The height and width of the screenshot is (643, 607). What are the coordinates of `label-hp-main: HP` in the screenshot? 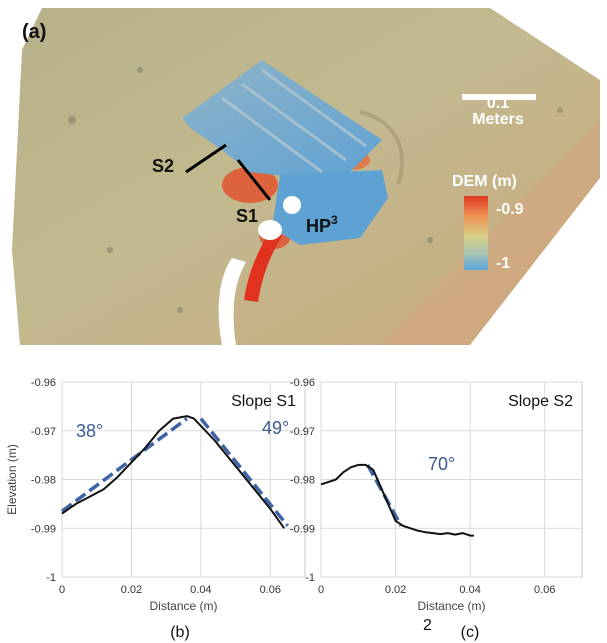 It's located at (318, 226).